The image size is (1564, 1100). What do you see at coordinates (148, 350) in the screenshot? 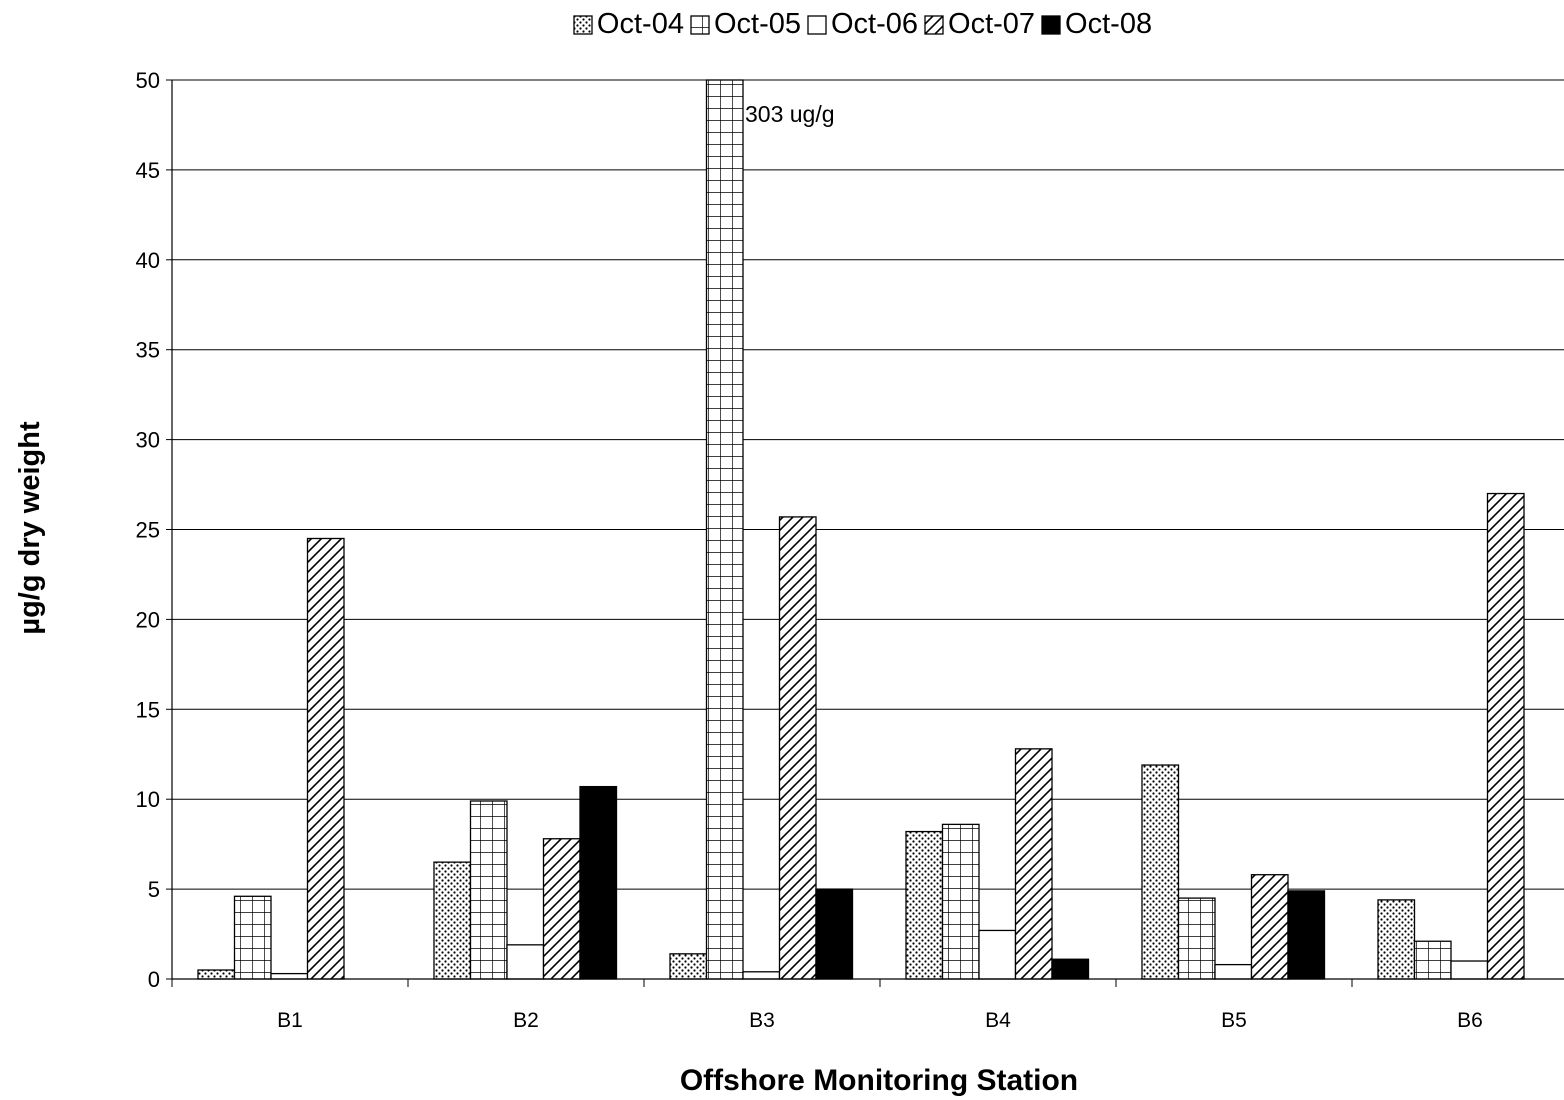
I see `y-tick-label: 35` at bounding box center [148, 350].